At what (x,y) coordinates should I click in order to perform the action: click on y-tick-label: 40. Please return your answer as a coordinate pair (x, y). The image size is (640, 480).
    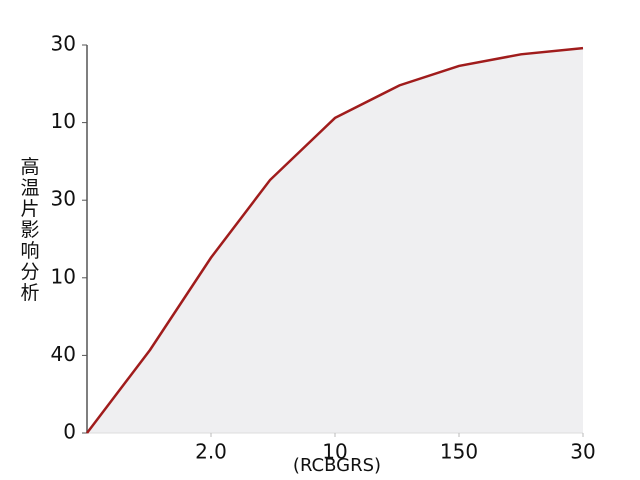
    Looking at the image, I should click on (63, 354).